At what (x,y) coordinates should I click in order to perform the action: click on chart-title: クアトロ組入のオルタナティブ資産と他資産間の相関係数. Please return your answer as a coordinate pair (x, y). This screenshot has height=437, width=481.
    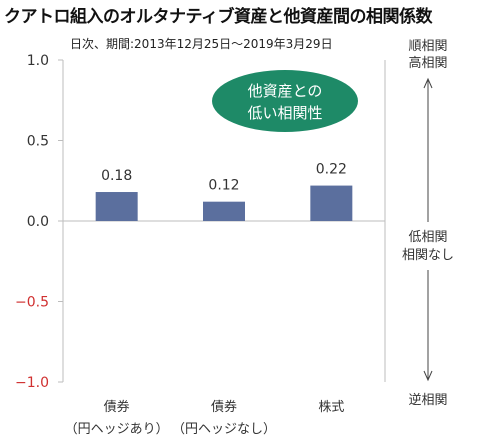
    Looking at the image, I should click on (218, 17).